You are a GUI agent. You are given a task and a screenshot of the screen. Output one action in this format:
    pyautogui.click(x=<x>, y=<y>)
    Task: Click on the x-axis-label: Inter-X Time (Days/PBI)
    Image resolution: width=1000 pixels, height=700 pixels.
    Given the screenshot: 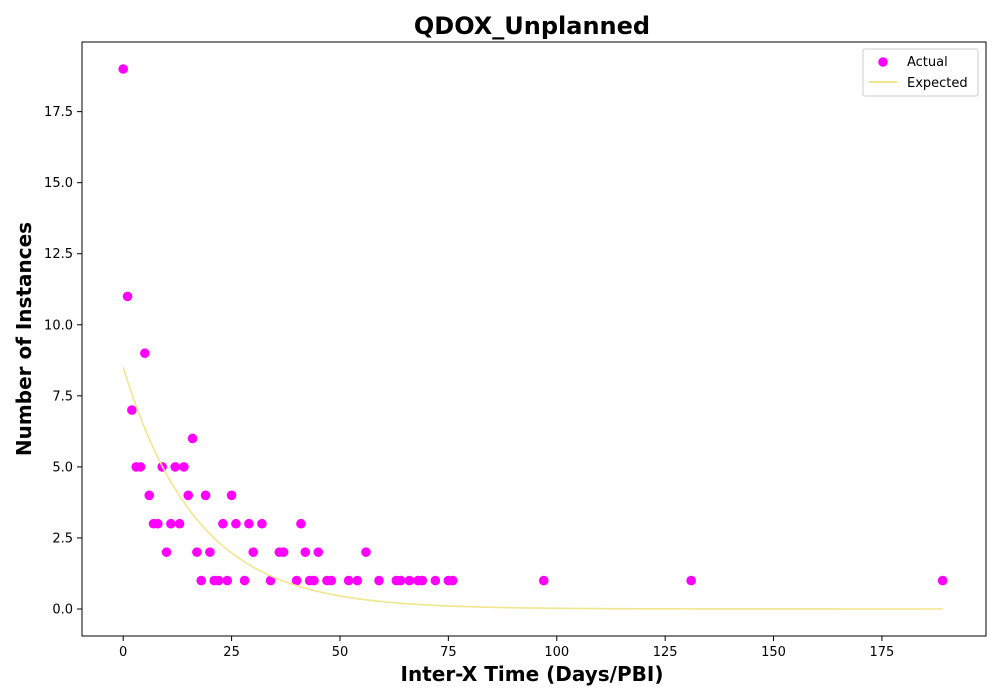 What is the action you would take?
    pyautogui.click(x=532, y=674)
    